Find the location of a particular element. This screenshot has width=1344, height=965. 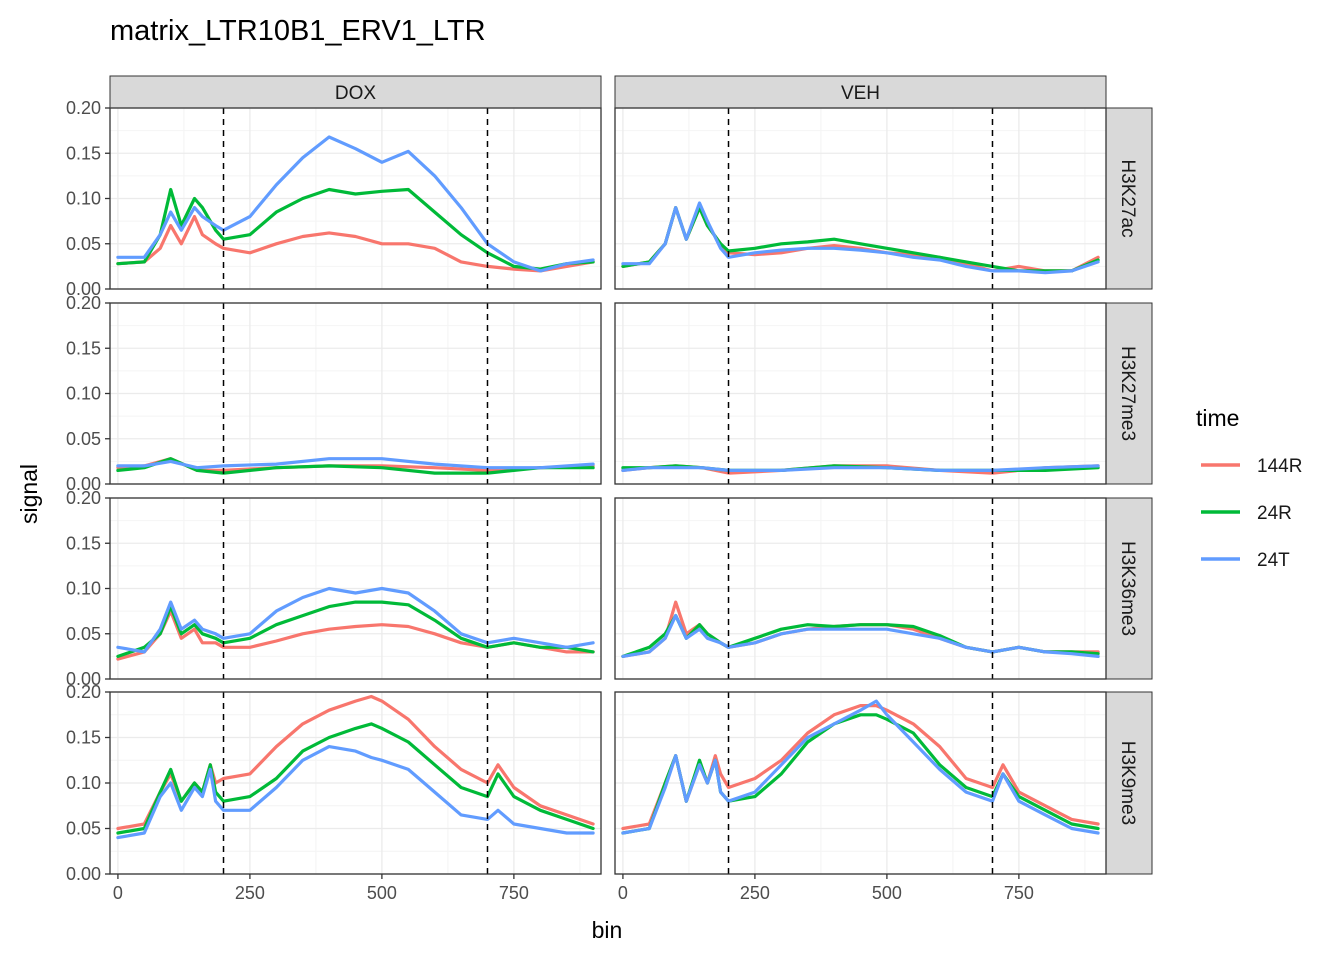

facet-strip-label-dox: DOX is located at coordinates (356, 93).